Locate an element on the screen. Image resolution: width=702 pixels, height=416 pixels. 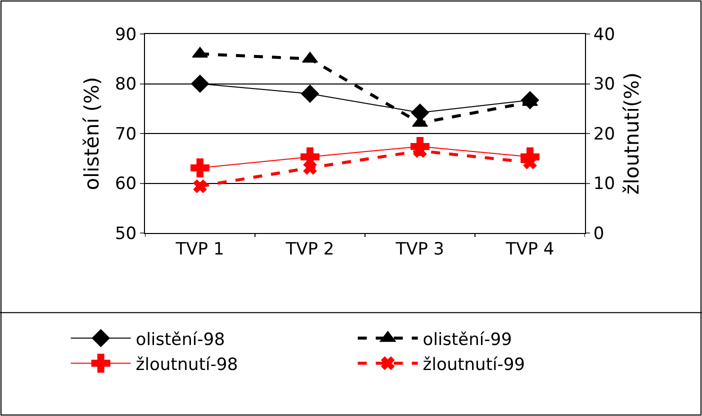
y2-tick-label: 10 is located at coordinates (604, 184).